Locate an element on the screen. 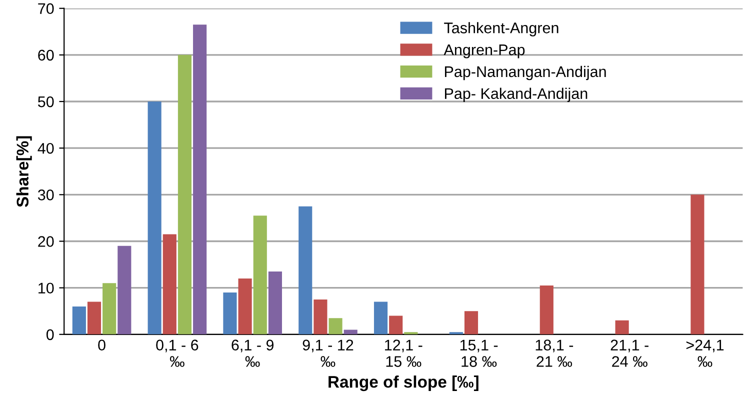 This screenshot has width=754, height=418. y-tick-label: 20 is located at coordinates (46, 241).